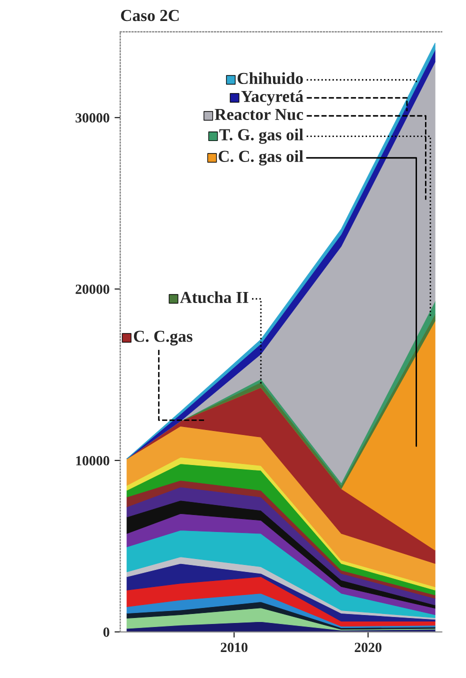 This screenshot has height=678, width=466. What do you see at coordinates (270, 78) in the screenshot?
I see `legend-label: Chihuido` at bounding box center [270, 78].